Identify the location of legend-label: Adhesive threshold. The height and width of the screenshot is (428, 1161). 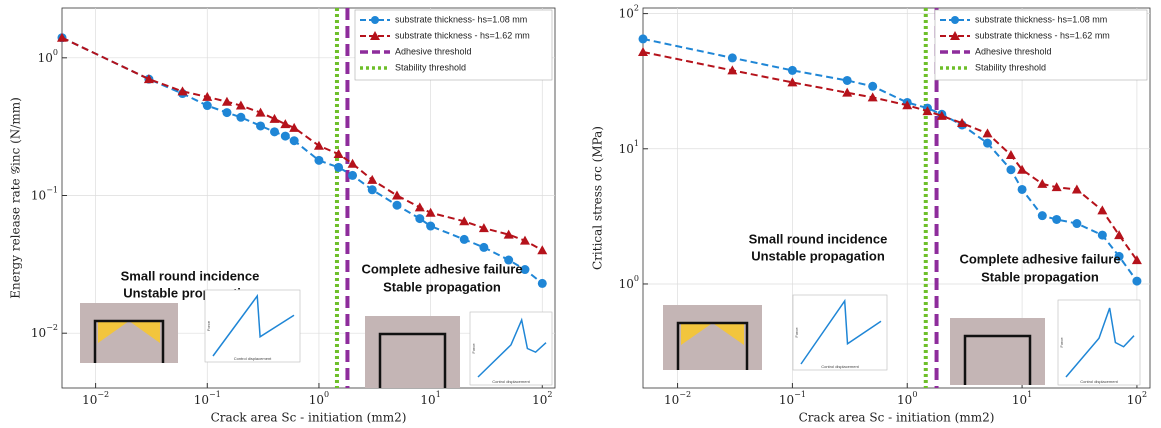
(433, 51).